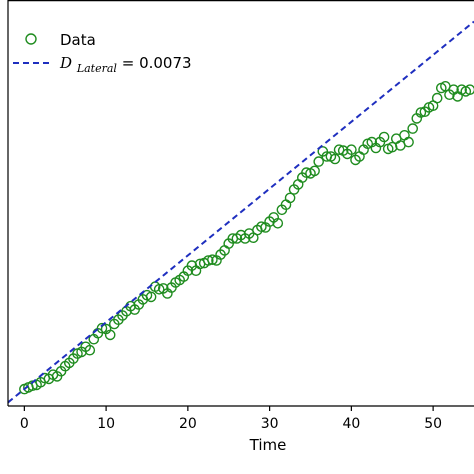  Describe the element at coordinates (106, 424) in the screenshot. I see `x-tick-label: 10` at that location.